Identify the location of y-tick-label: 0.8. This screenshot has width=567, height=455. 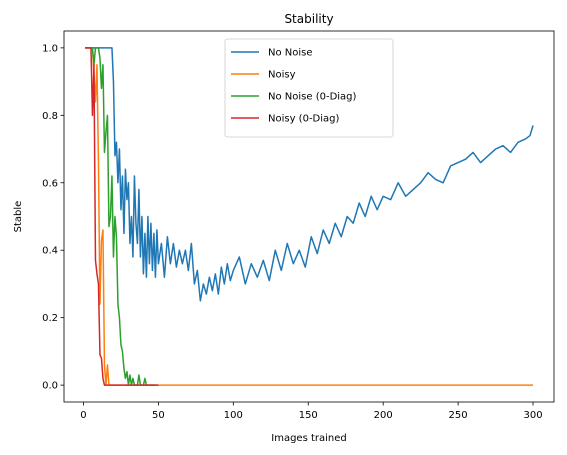
(50, 116).